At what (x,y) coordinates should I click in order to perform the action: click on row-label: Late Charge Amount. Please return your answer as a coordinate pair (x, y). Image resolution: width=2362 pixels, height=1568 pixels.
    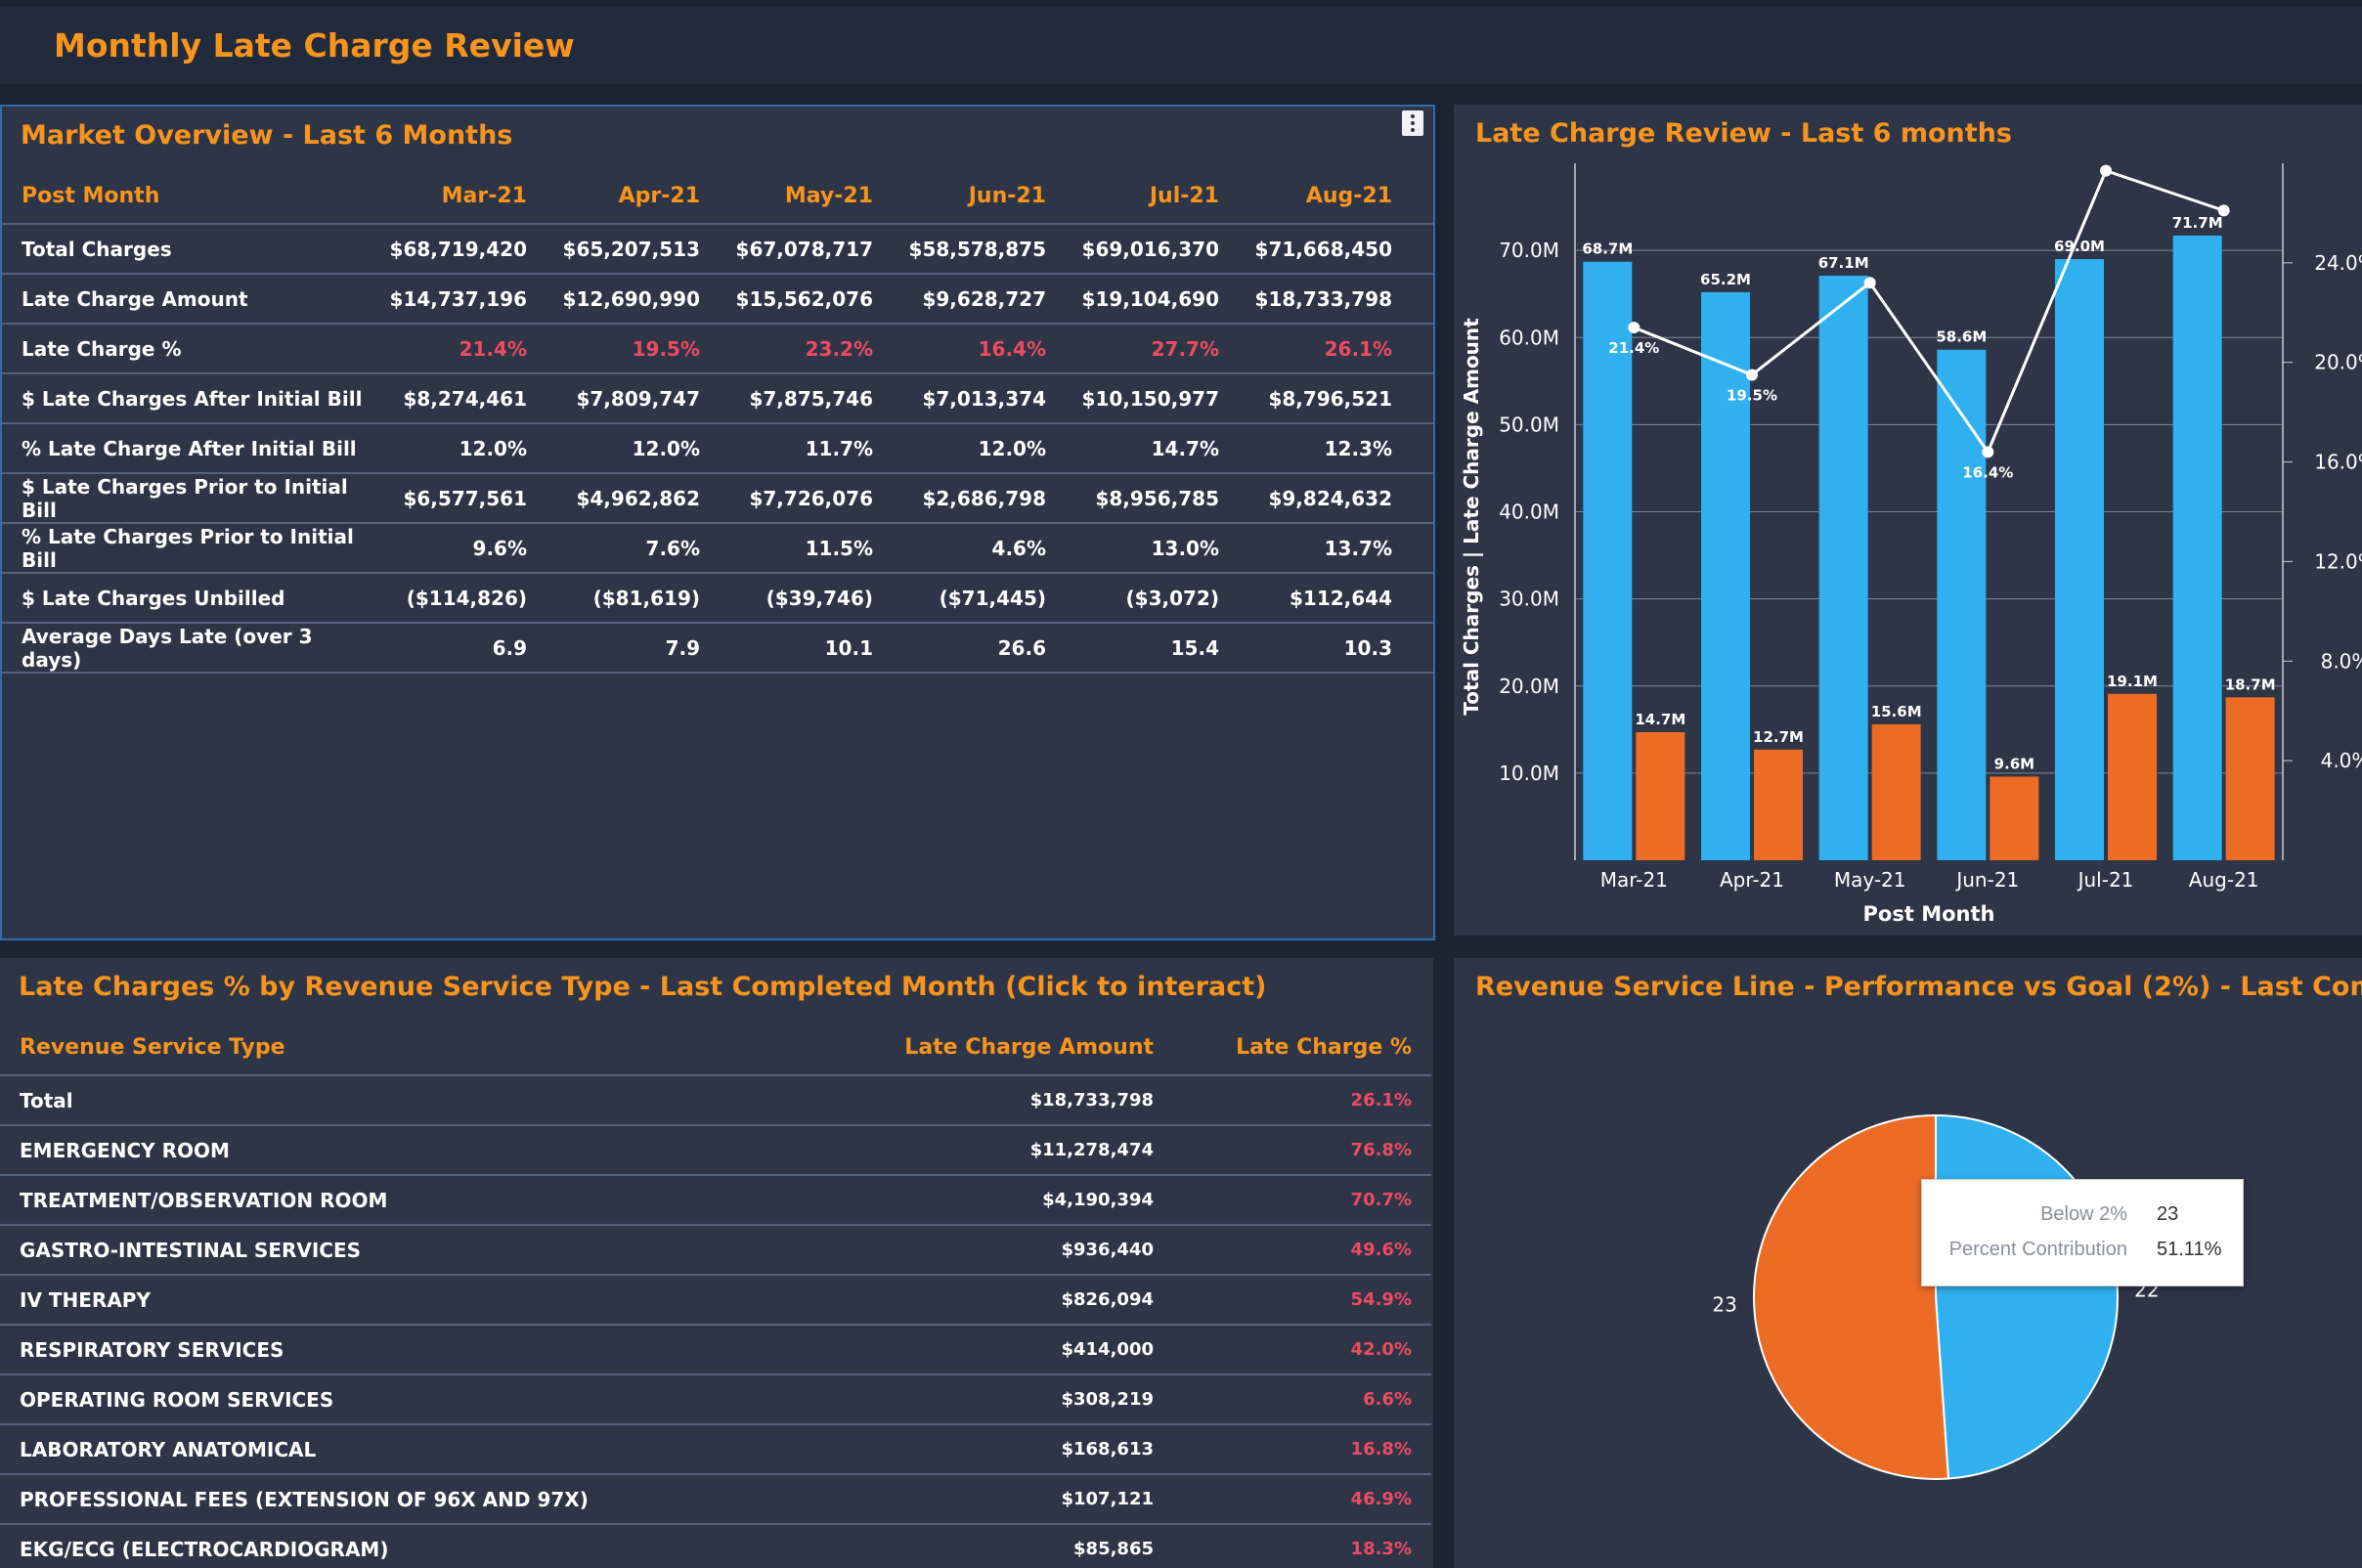
    Looking at the image, I should click on (135, 299).